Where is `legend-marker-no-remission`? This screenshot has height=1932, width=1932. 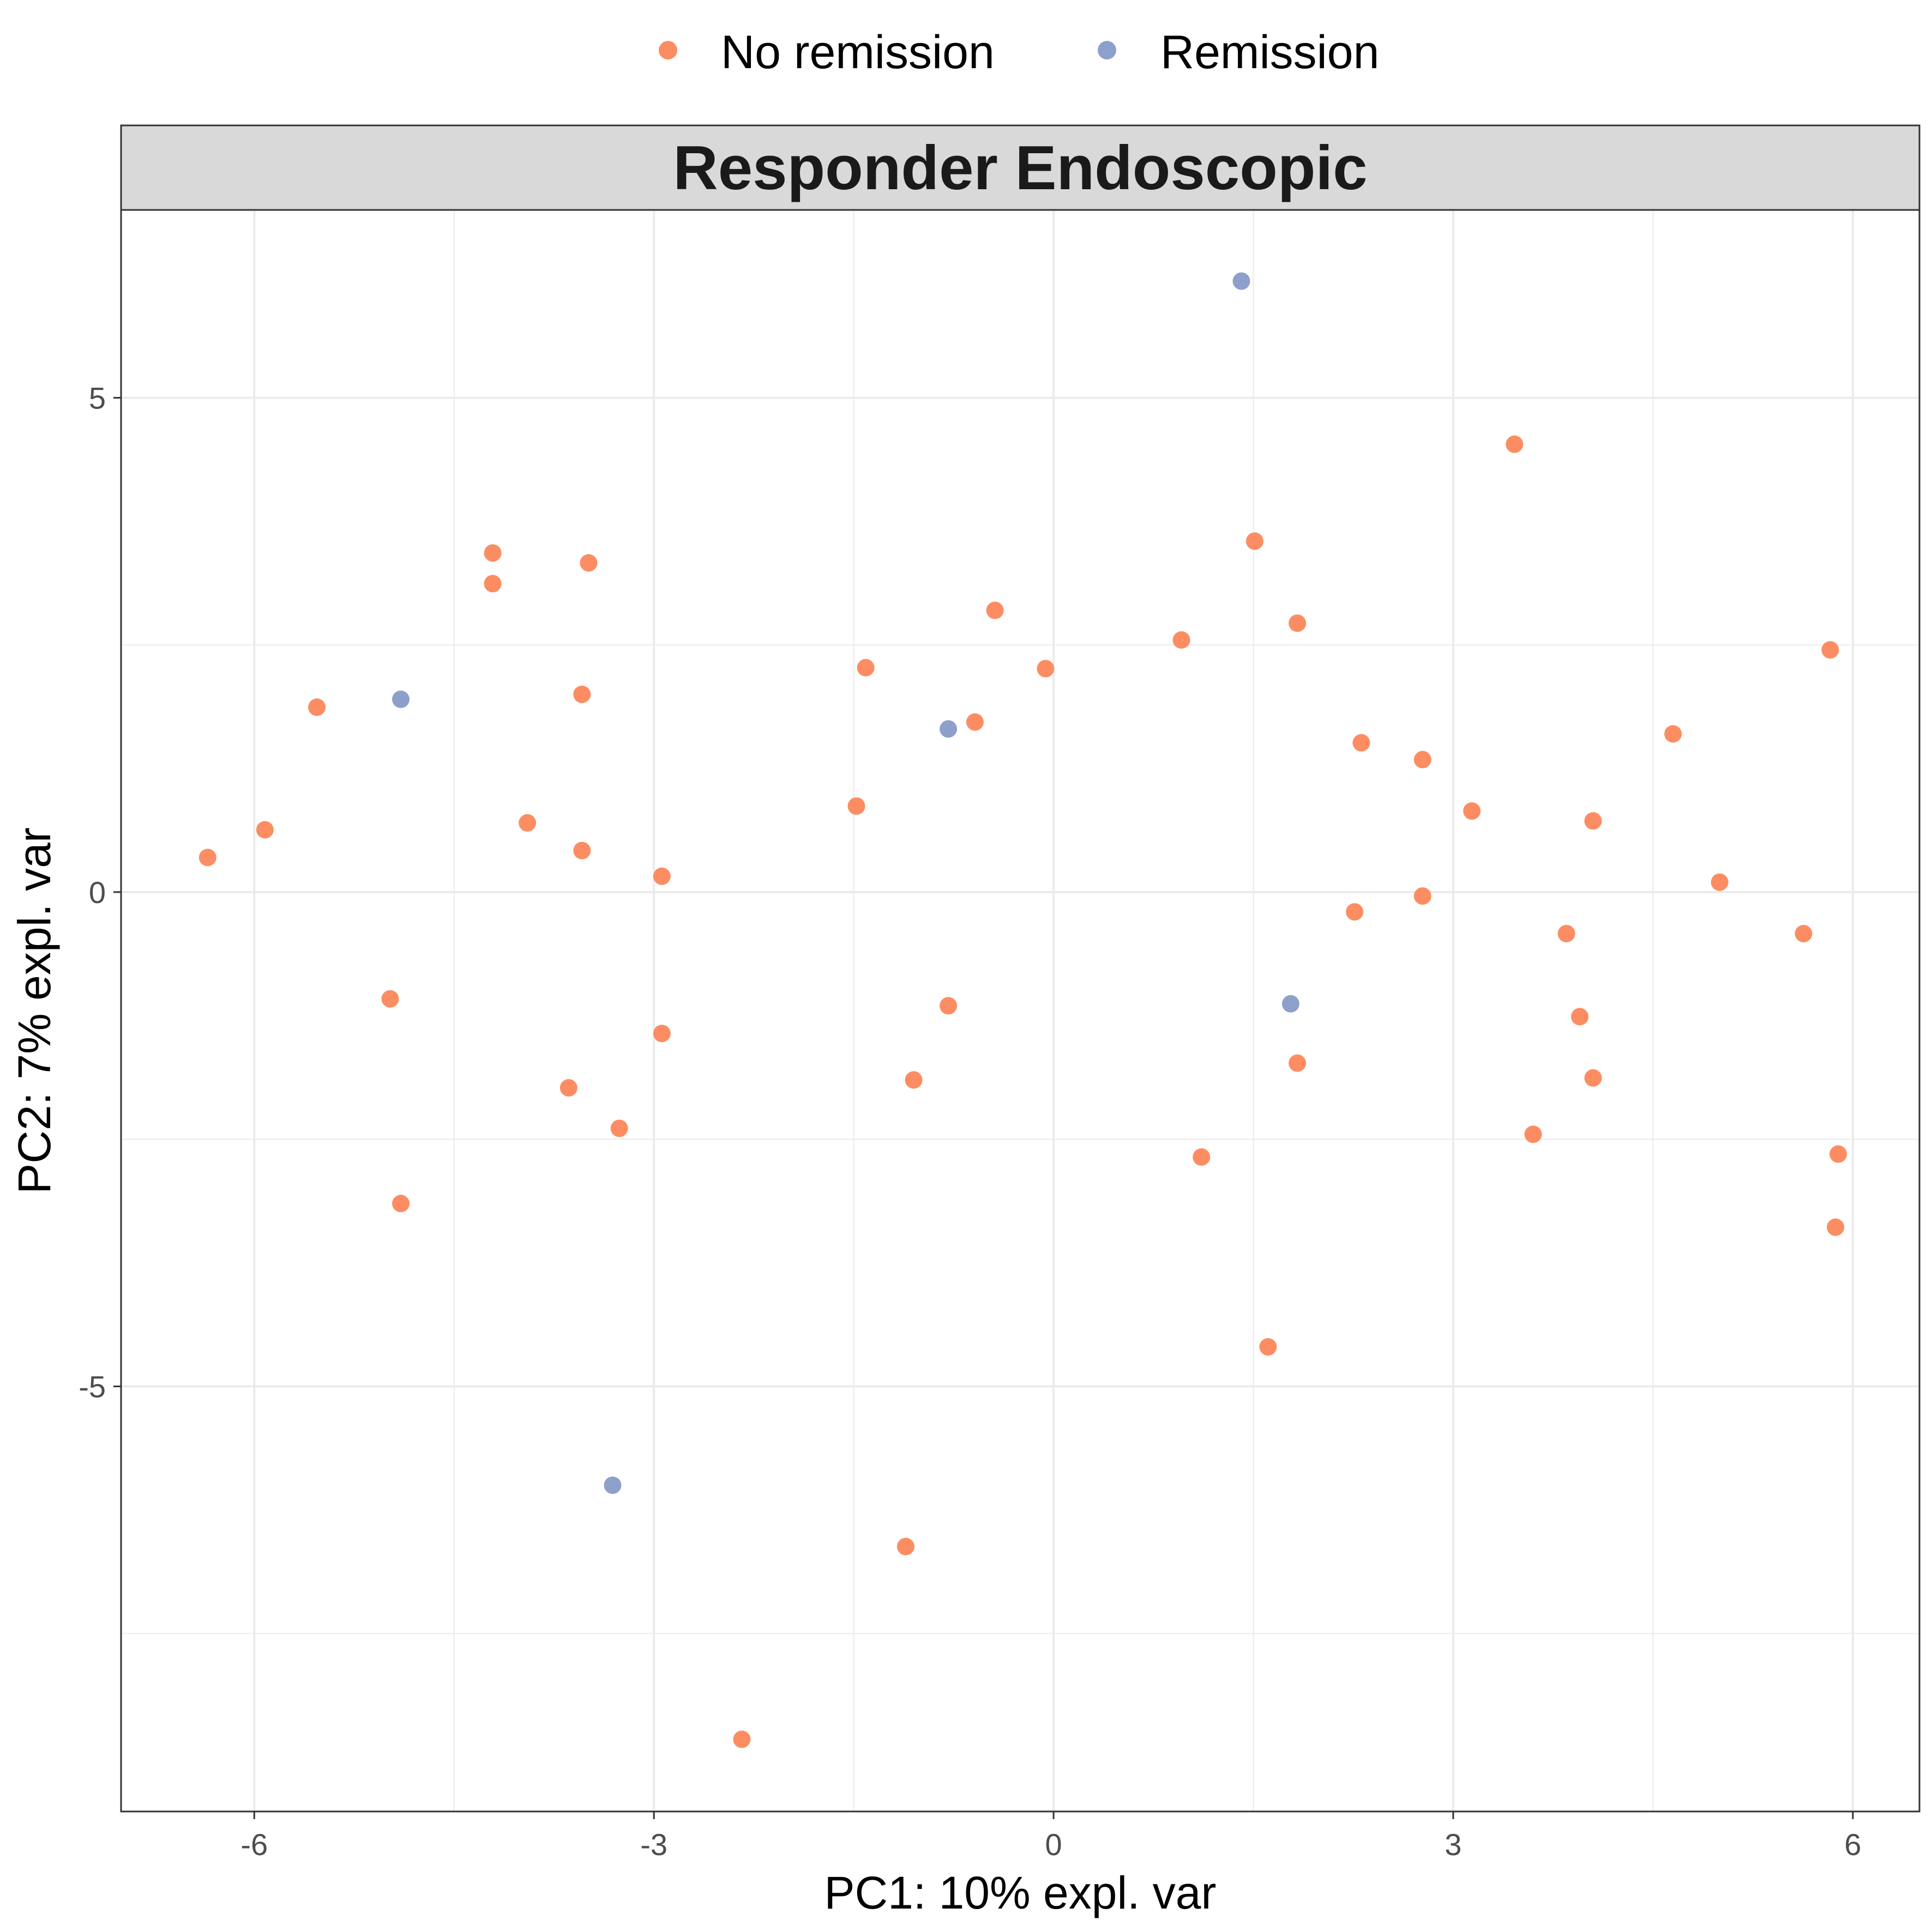
legend-marker-no-remission is located at coordinates (668, 50).